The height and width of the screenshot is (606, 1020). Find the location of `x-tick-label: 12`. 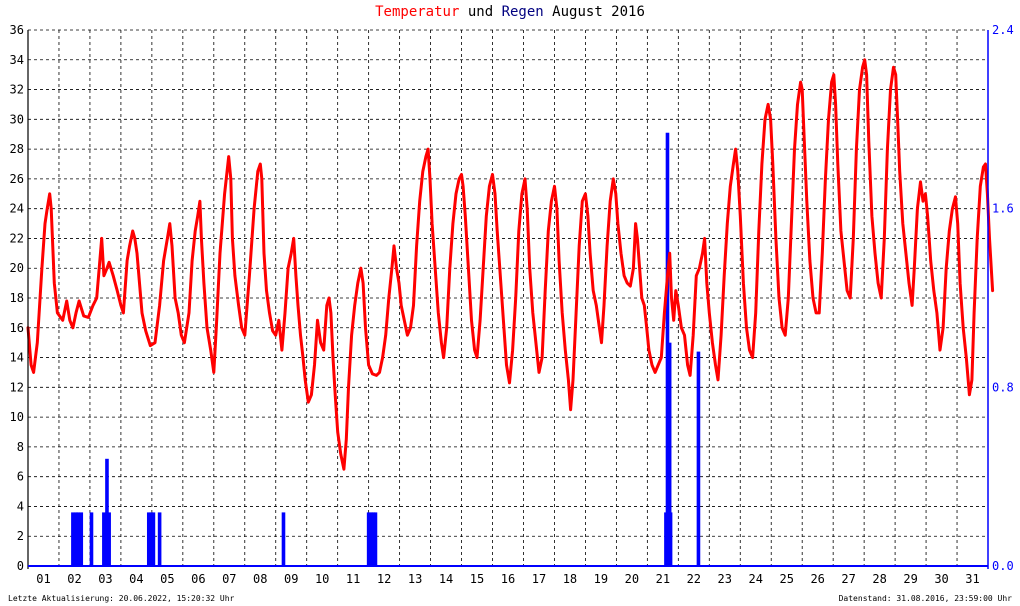

x-tick-label: 12 is located at coordinates (384, 579).